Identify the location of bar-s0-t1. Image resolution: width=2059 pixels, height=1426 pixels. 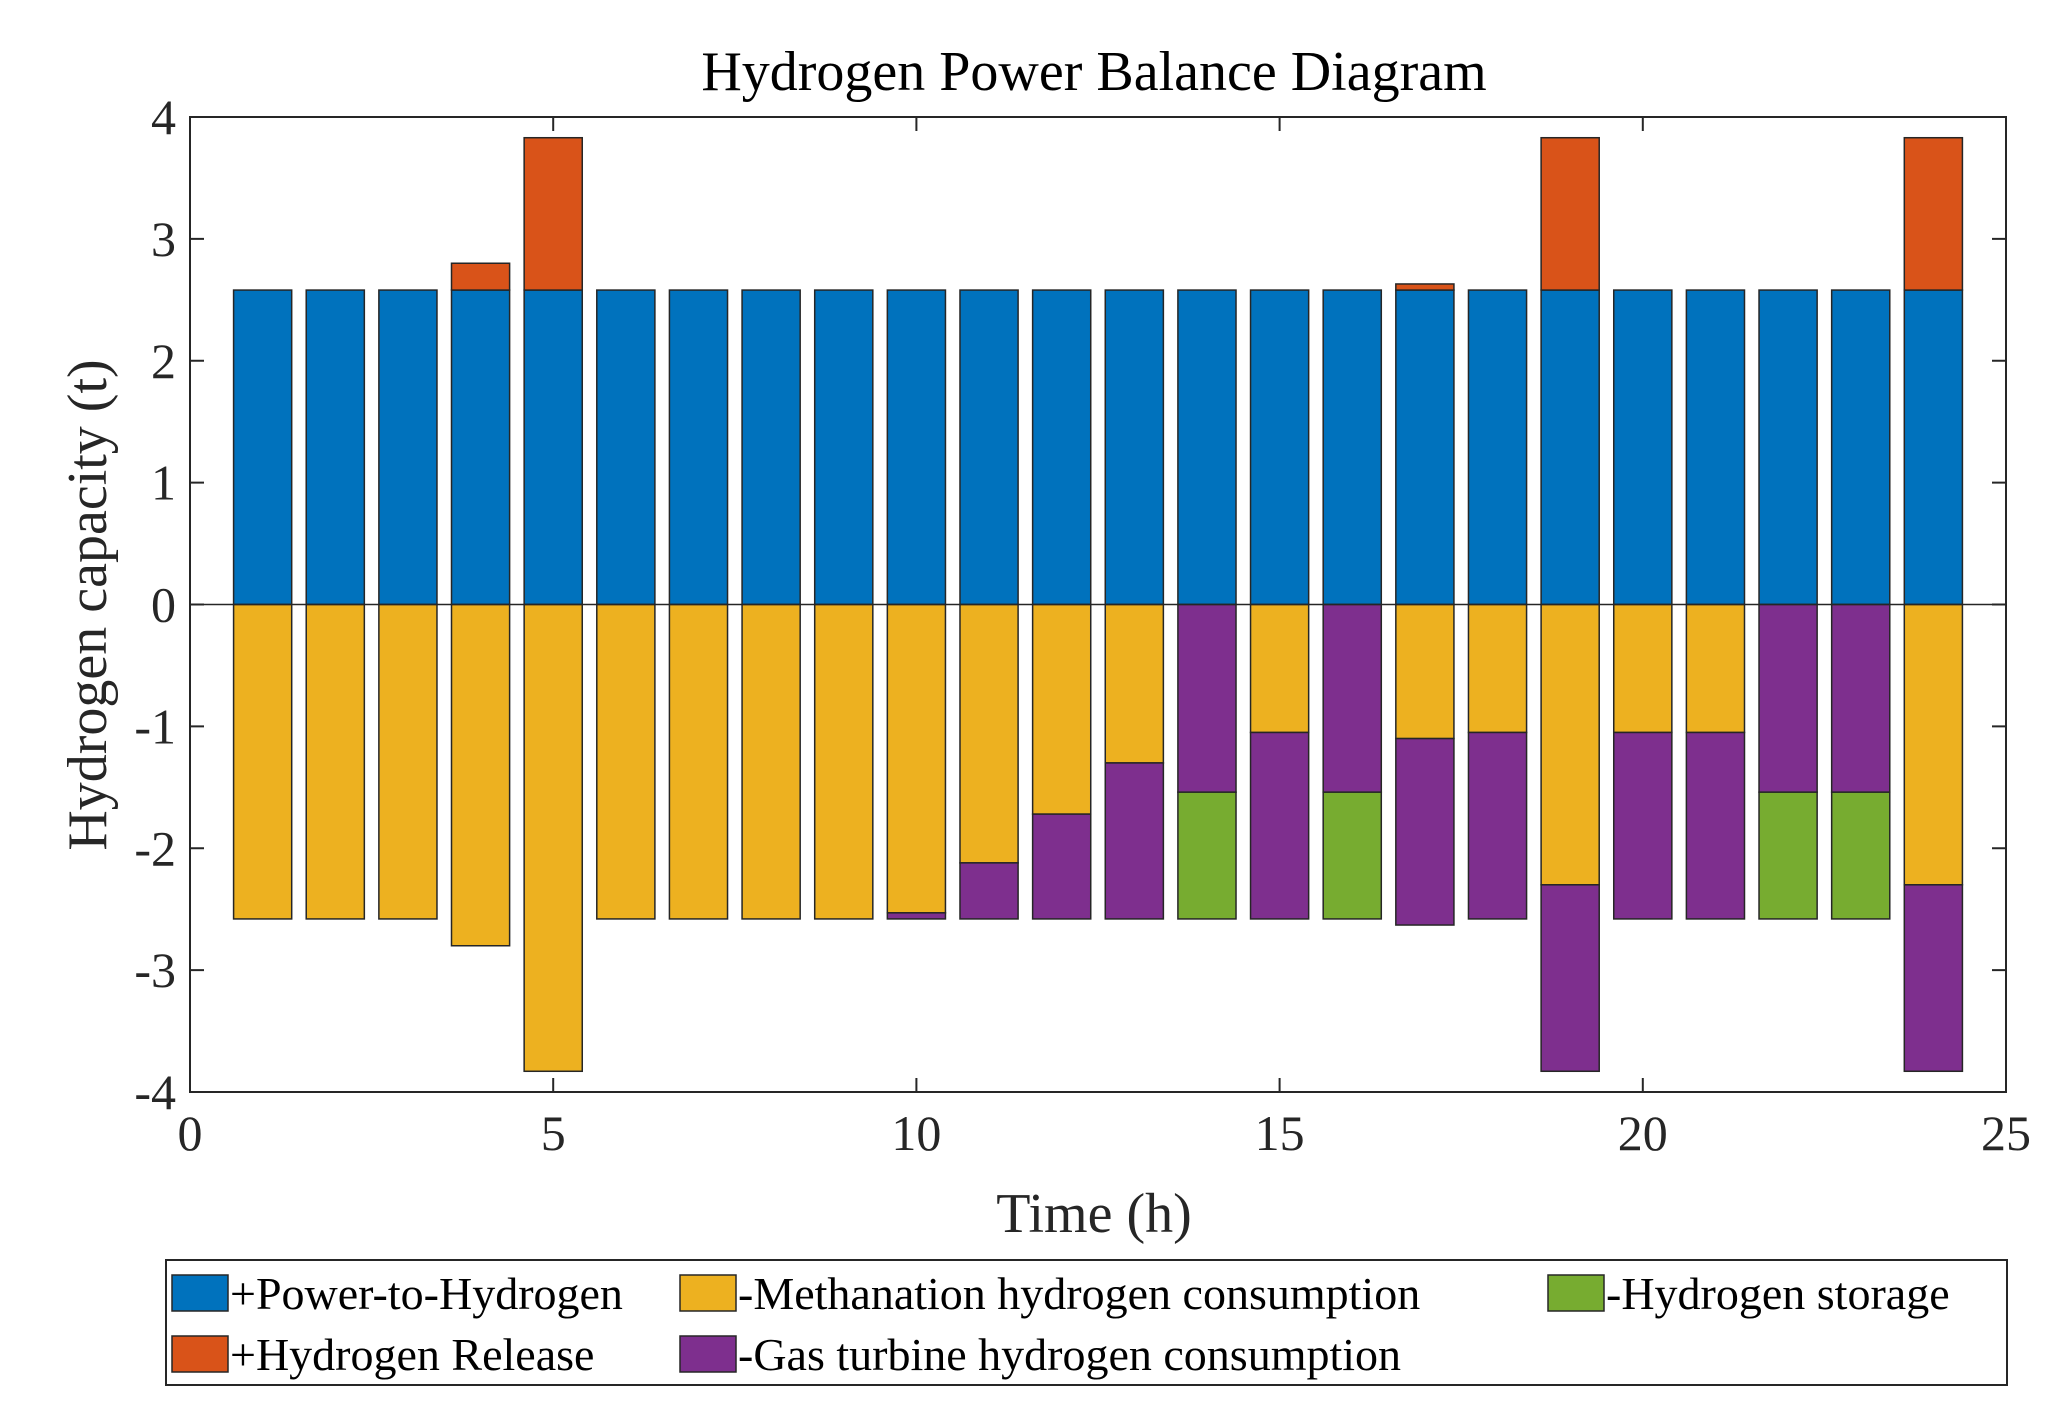
(262, 447).